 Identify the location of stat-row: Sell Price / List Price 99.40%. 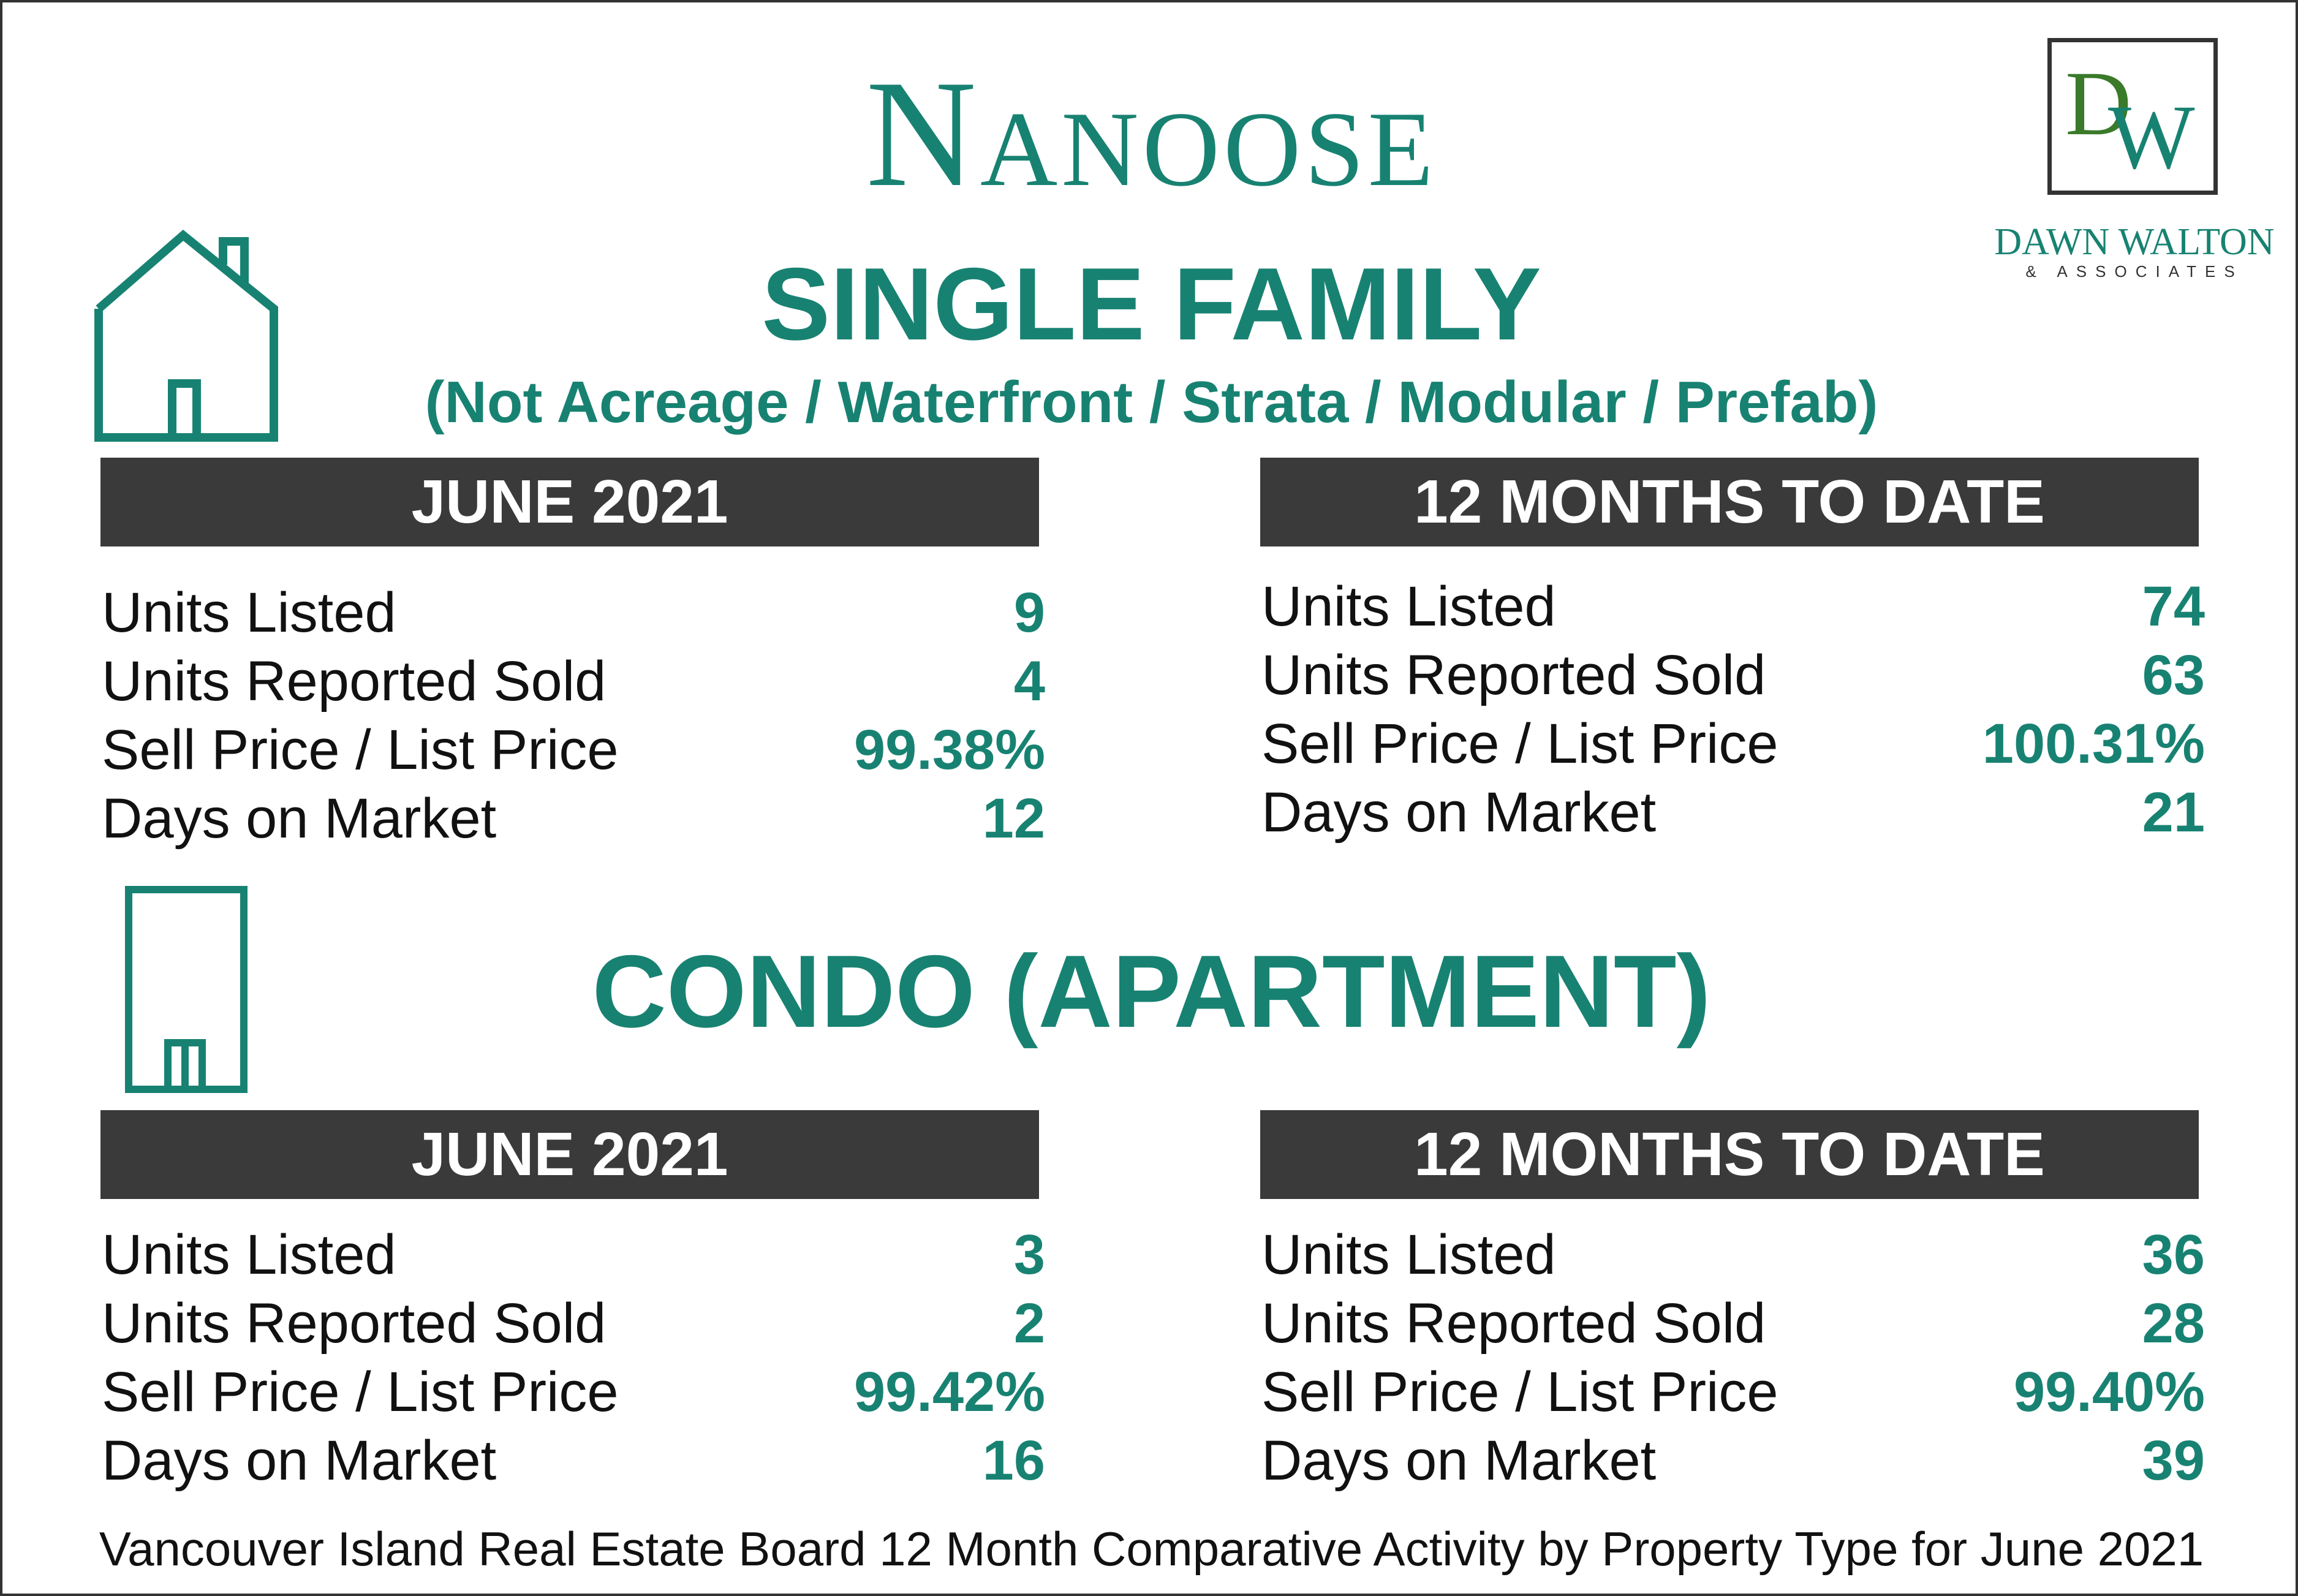
(1733, 1392).